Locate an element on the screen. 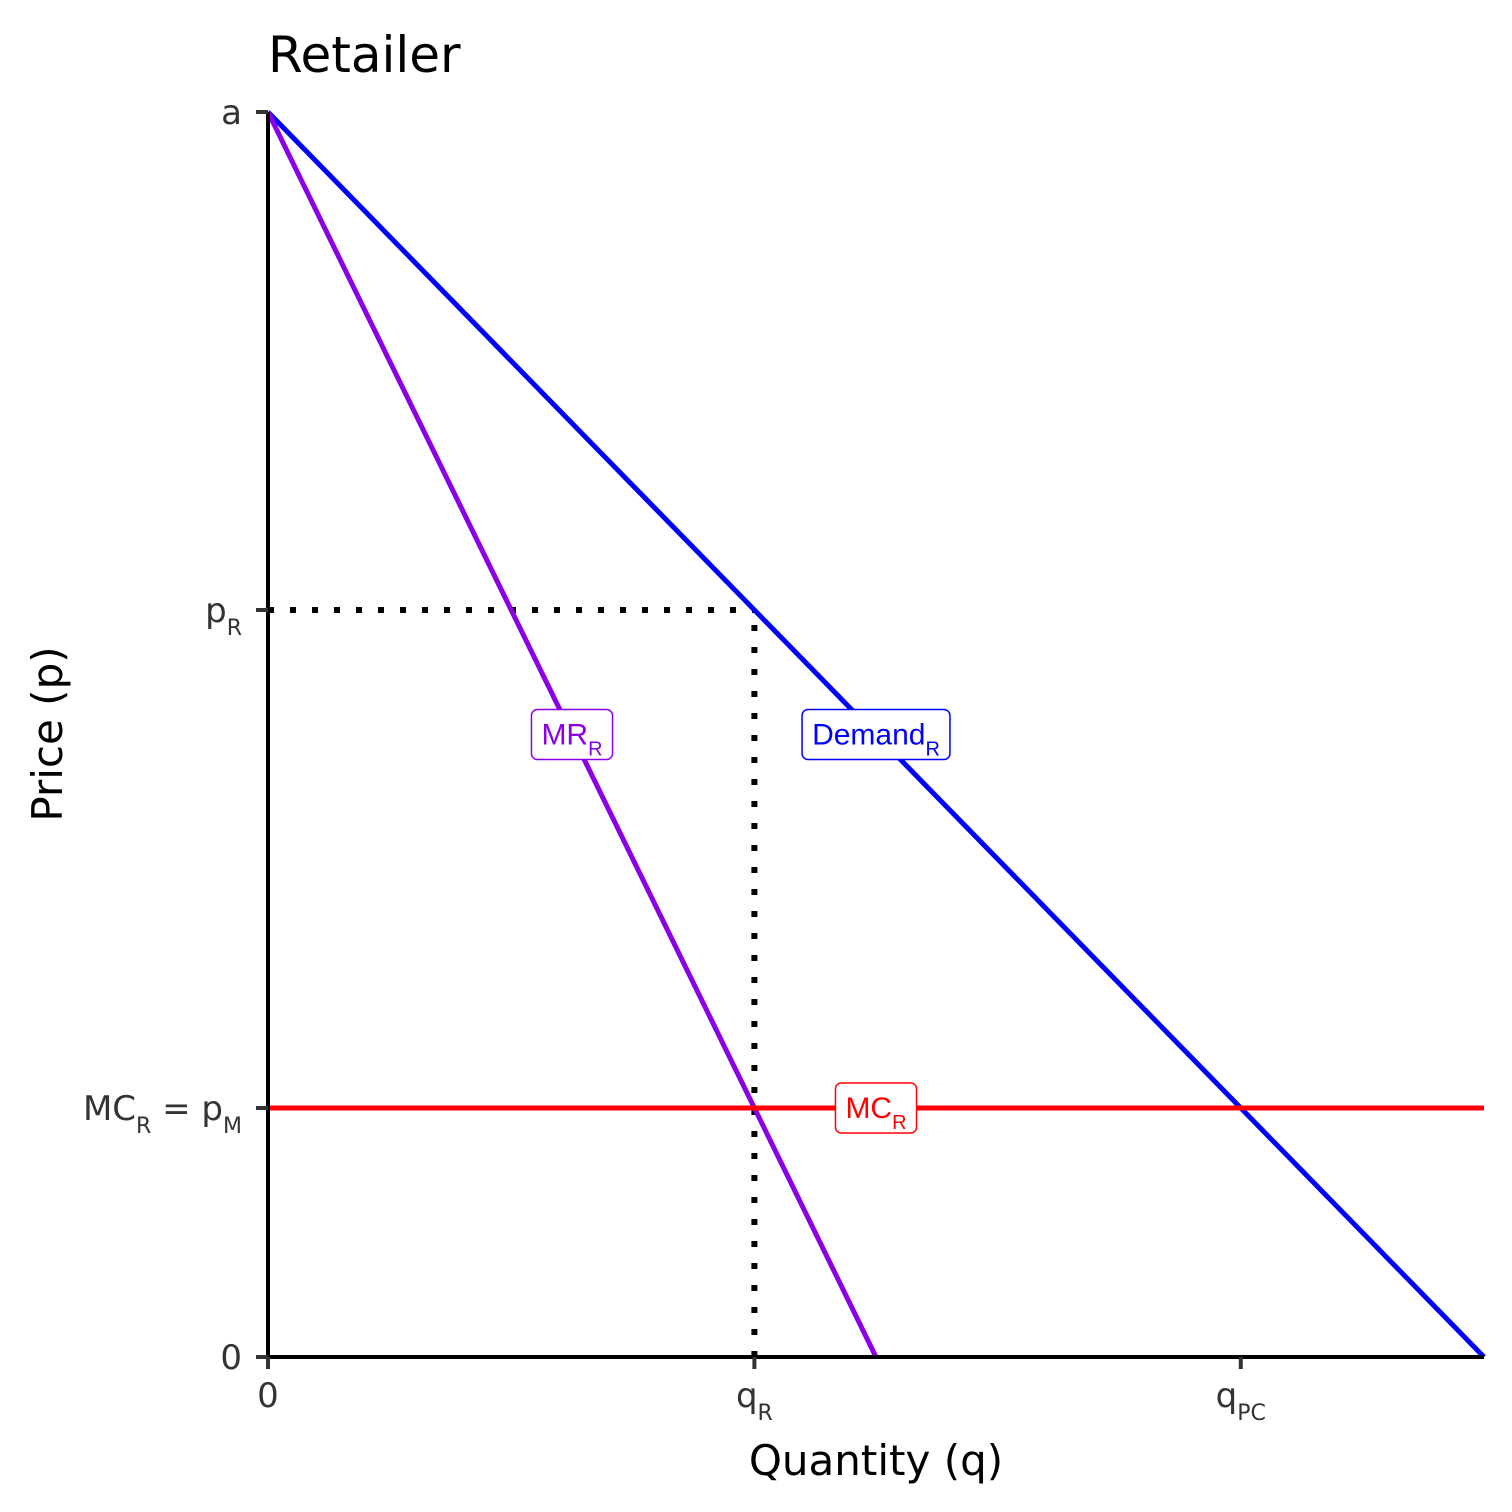  x-tick-label: qPC is located at coordinates (1241, 1401).